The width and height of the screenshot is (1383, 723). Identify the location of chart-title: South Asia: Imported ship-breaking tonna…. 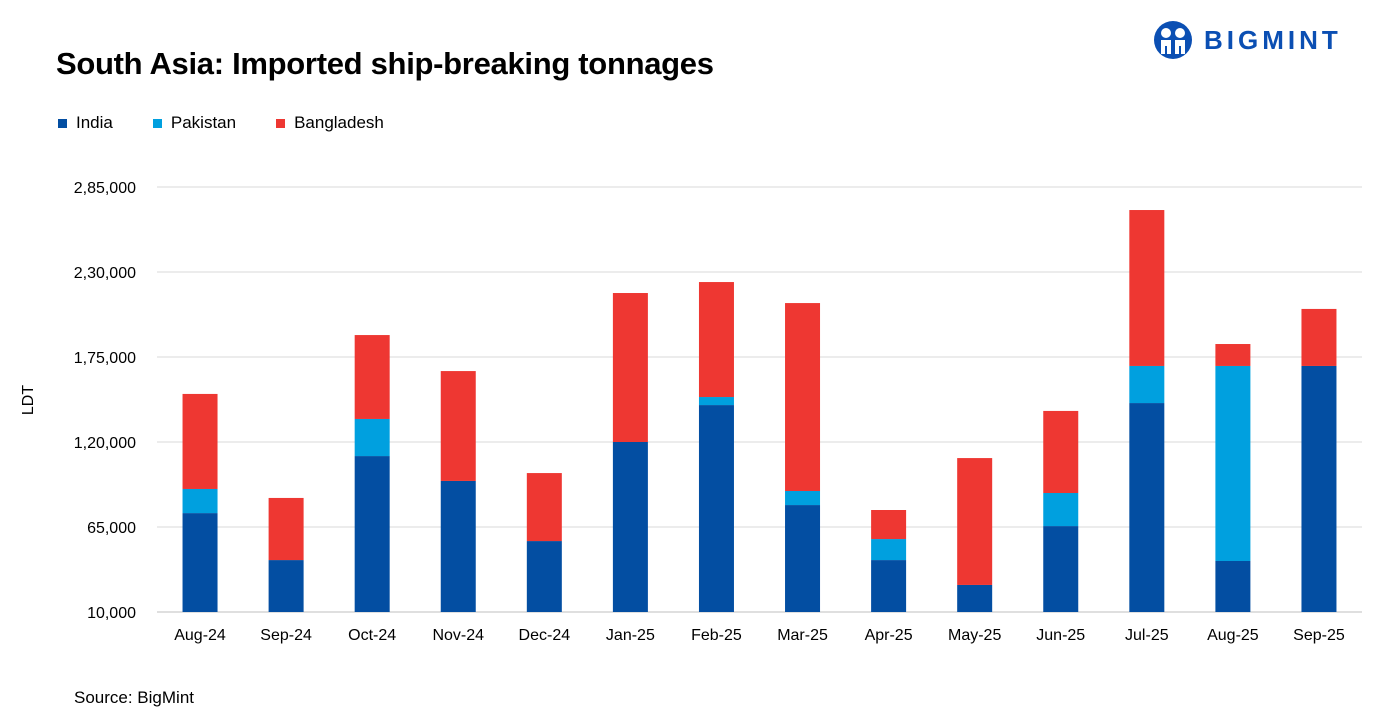
(385, 63).